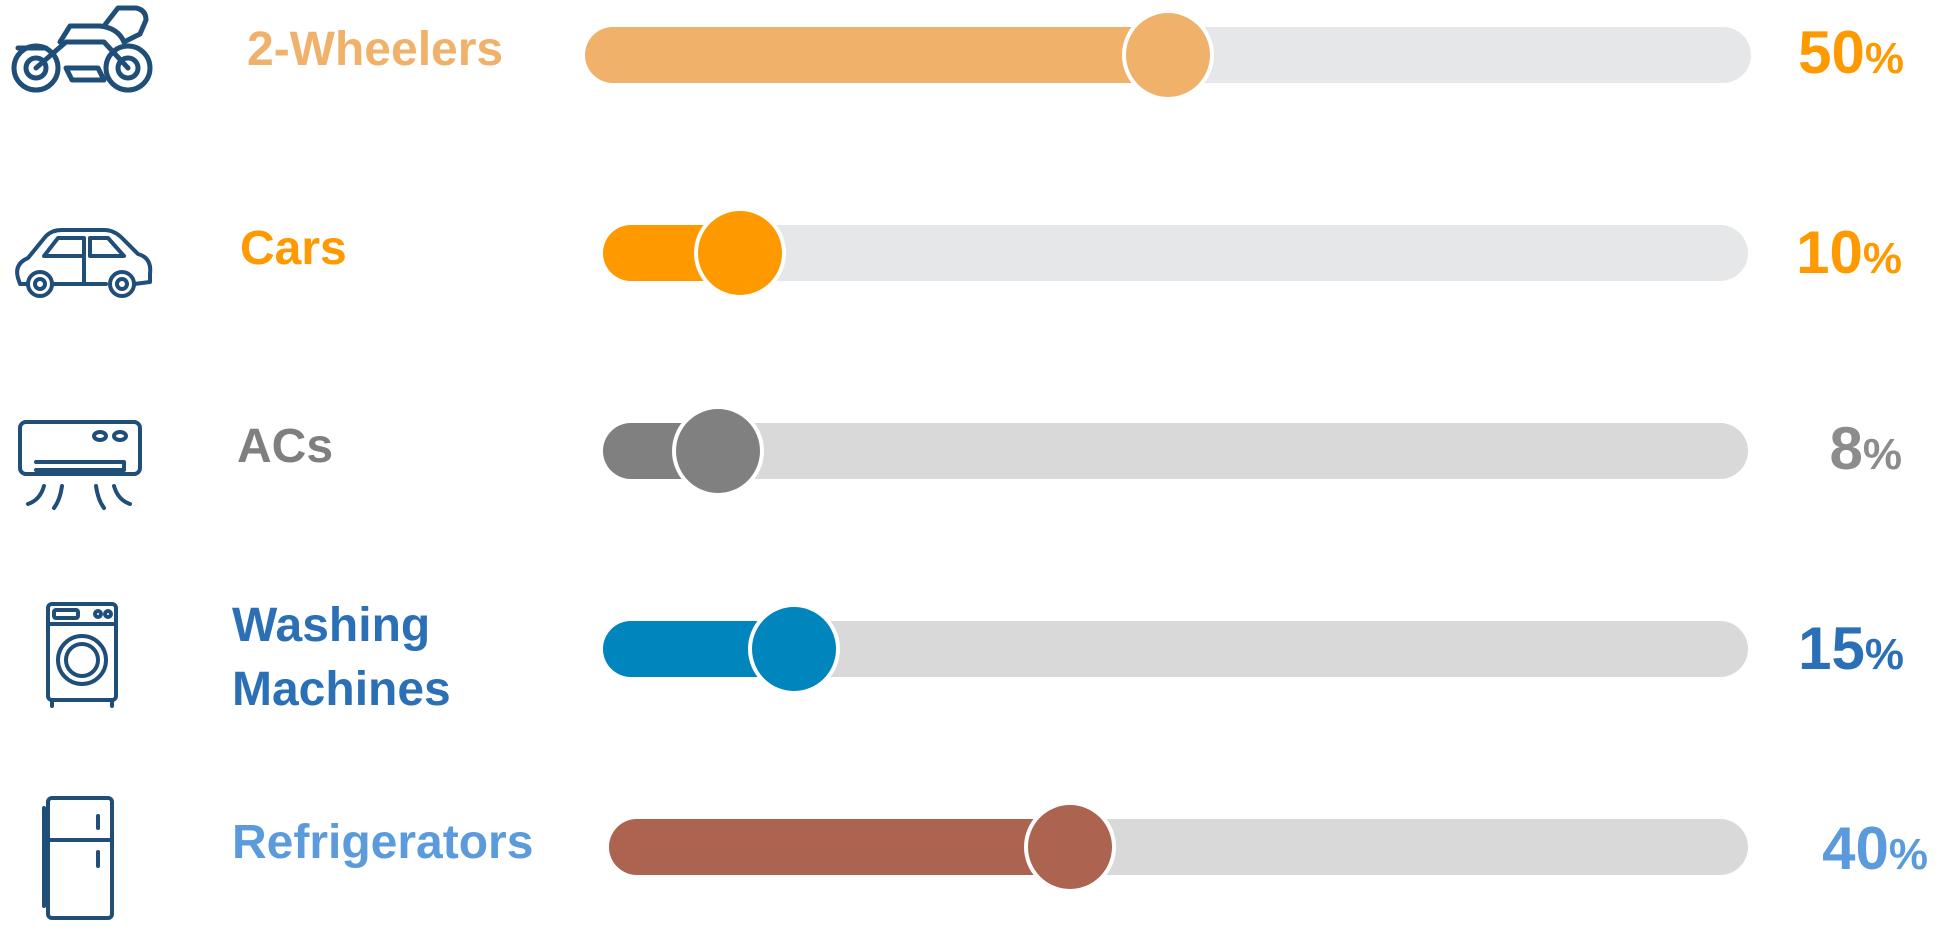 This screenshot has width=1944, height=932. Describe the element at coordinates (1846, 448) in the screenshot. I see `percent-number: 8` at that location.